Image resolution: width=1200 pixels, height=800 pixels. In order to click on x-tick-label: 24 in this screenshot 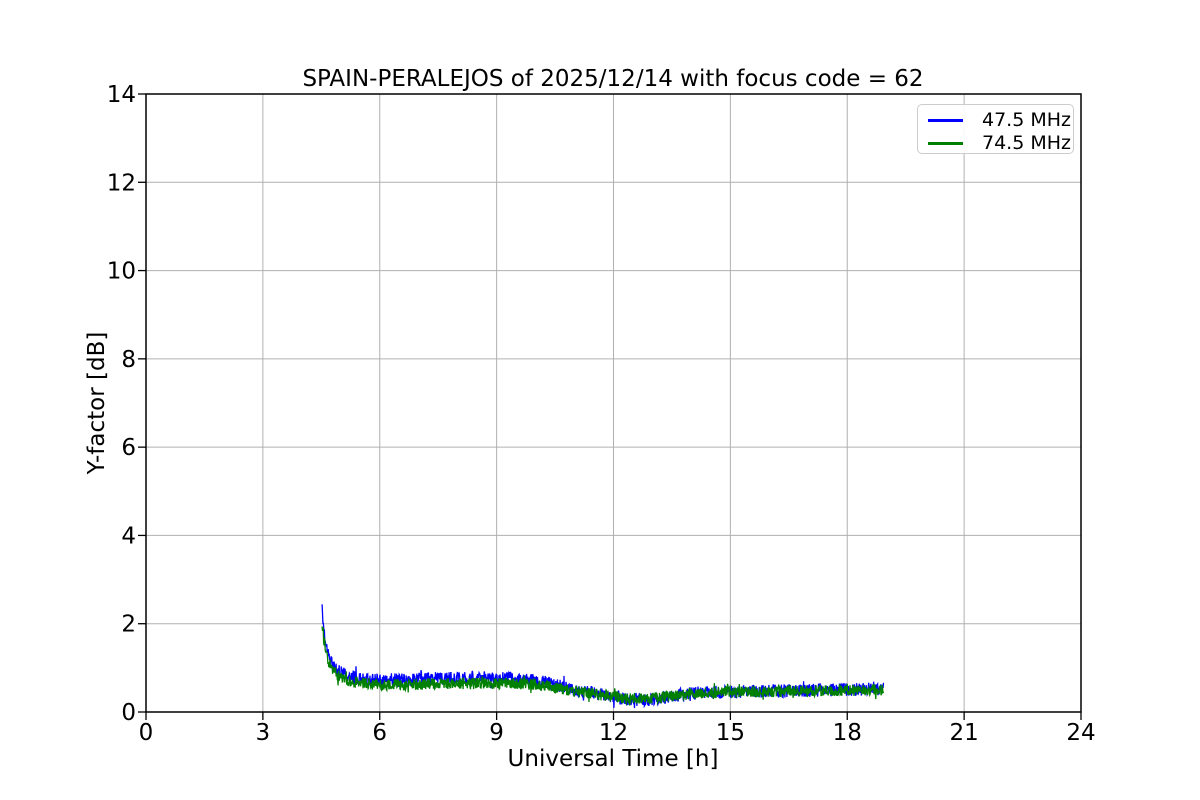, I will do `click(1080, 733)`.